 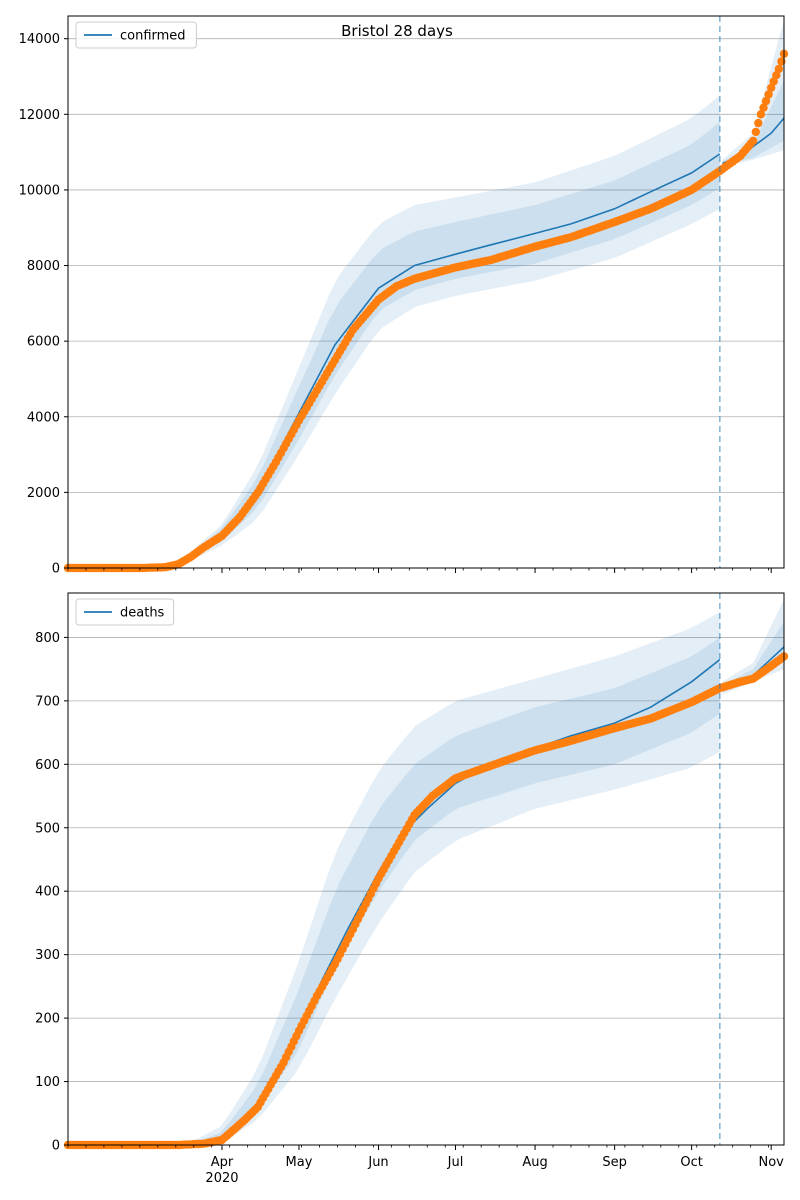 What do you see at coordinates (377, 1162) in the screenshot?
I see `x-tick-label: Jun` at bounding box center [377, 1162].